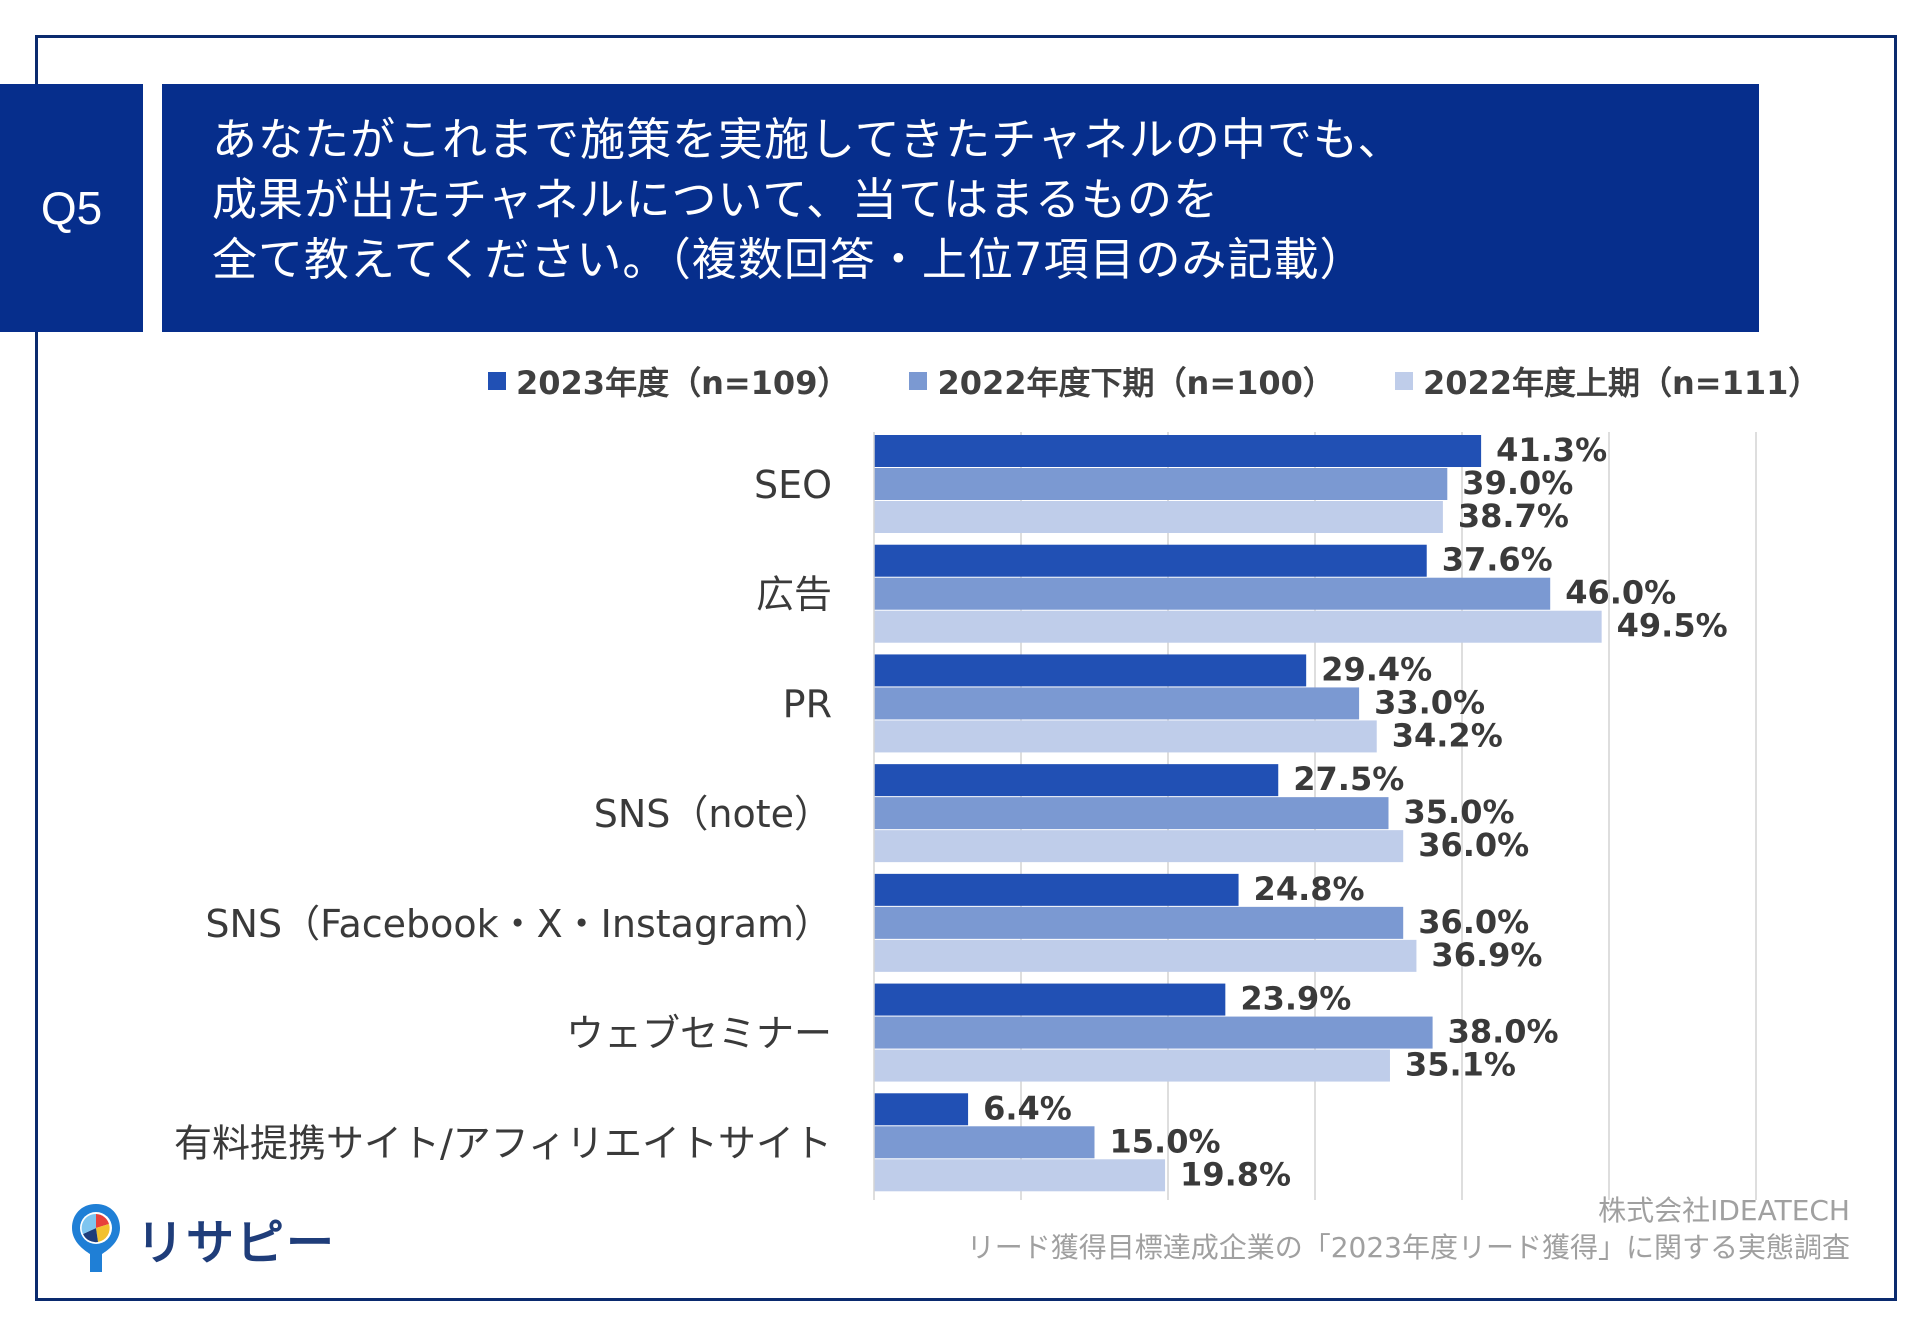 This screenshot has width=1920, height=1329. Describe the element at coordinates (236, 1243) in the screenshot. I see `logo-text: リサピー` at that location.